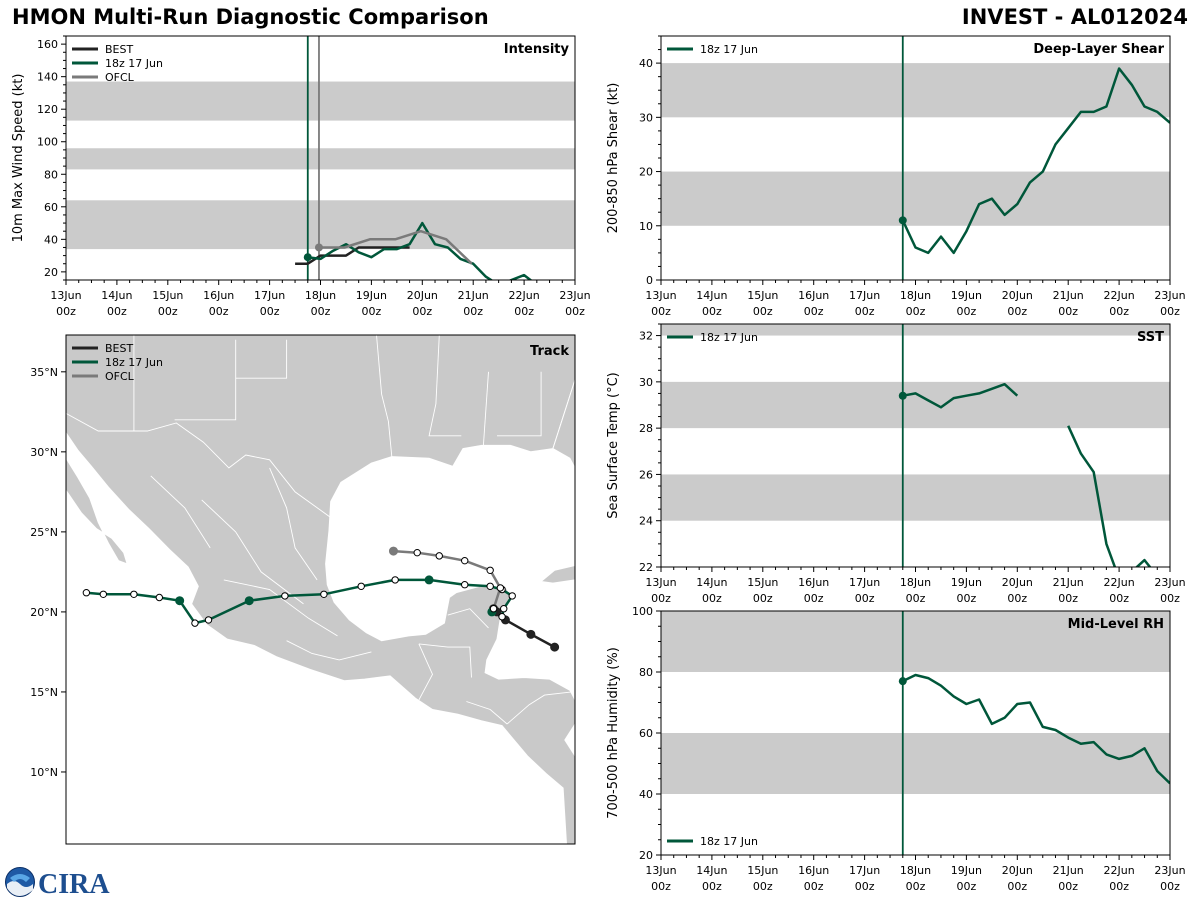  What do you see at coordinates (729, 49) in the screenshot?
I see `shear-legend-label-run: 18z 17 Jun` at bounding box center [729, 49].